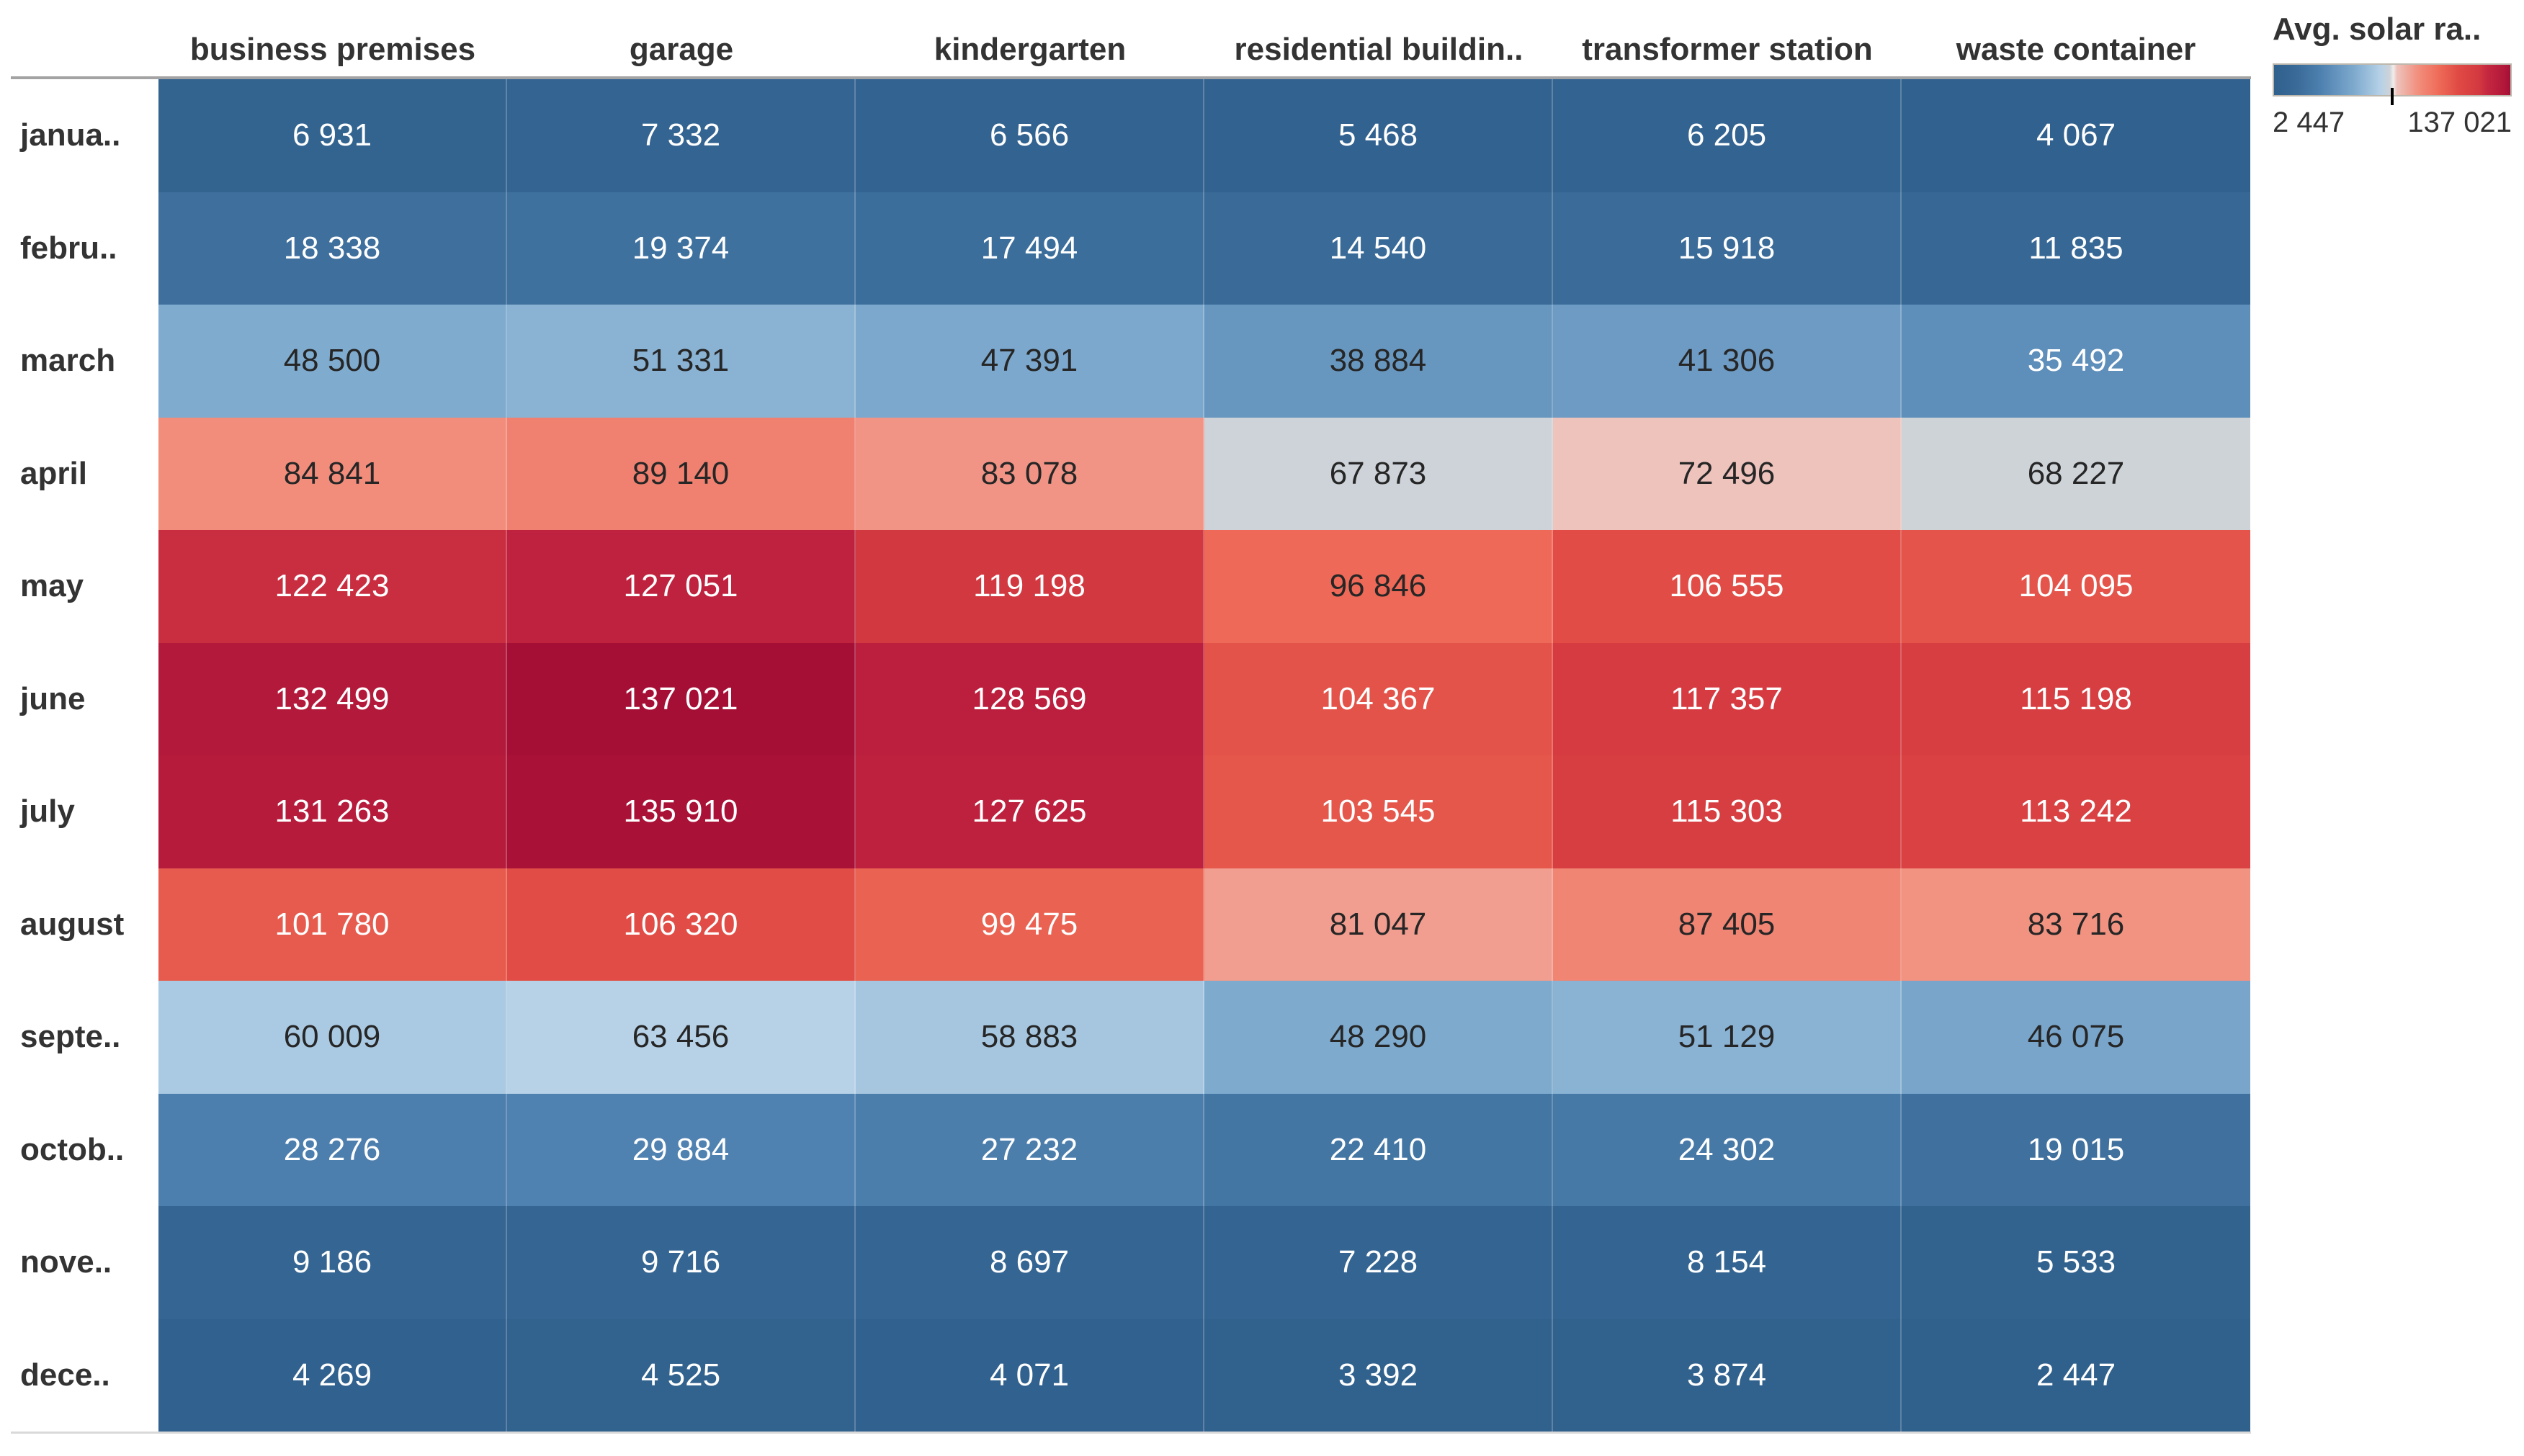 This screenshot has height=1456, width=2524. Describe the element at coordinates (1378, 135) in the screenshot. I see `heatmap-cell: 5 468` at that location.